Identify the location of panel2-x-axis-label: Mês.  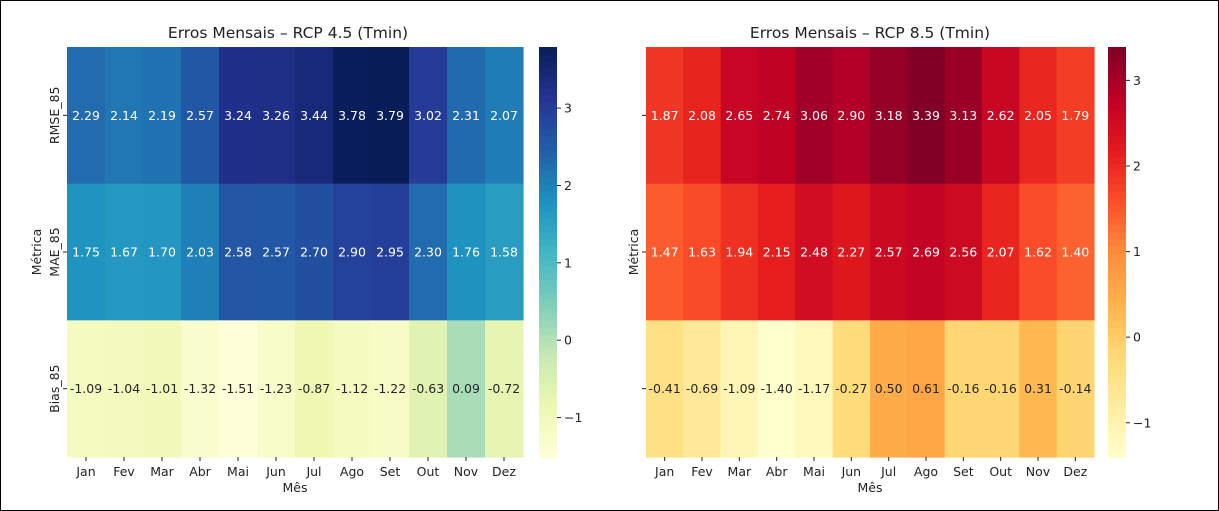
(870, 487).